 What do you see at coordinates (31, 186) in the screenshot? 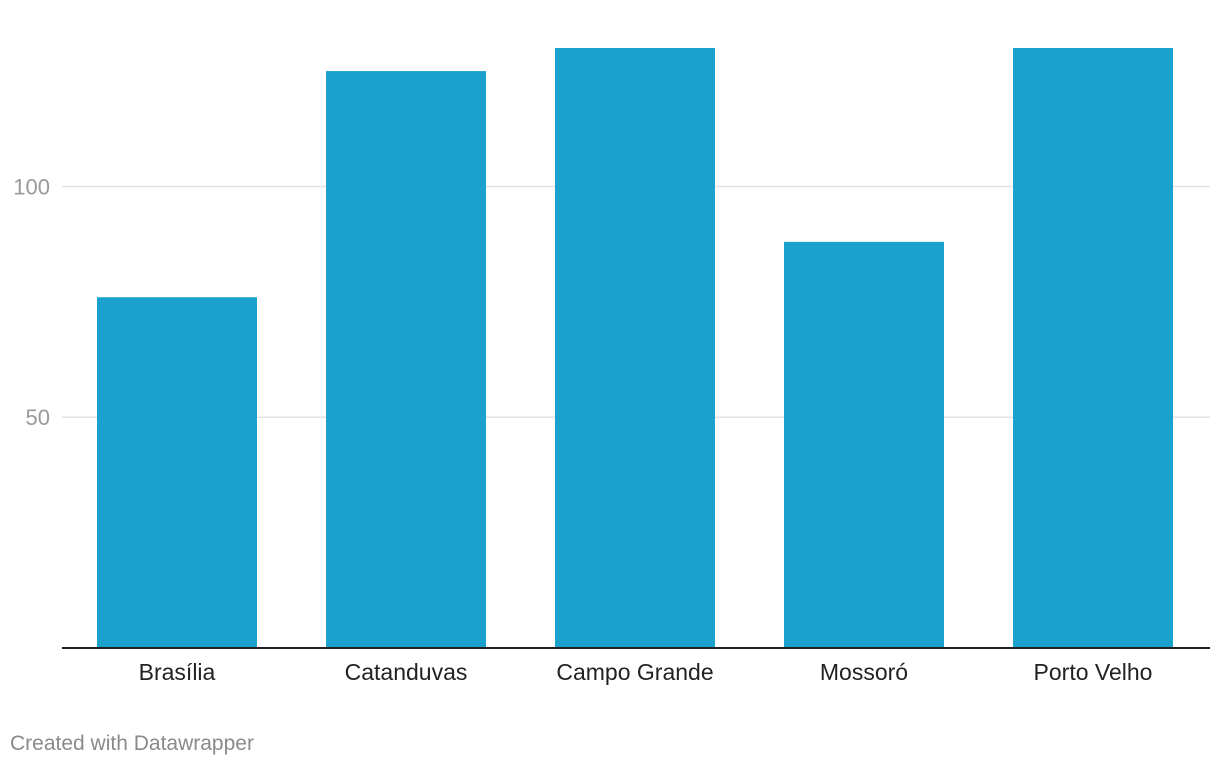
I see `y-tick-label-100: 100` at bounding box center [31, 186].